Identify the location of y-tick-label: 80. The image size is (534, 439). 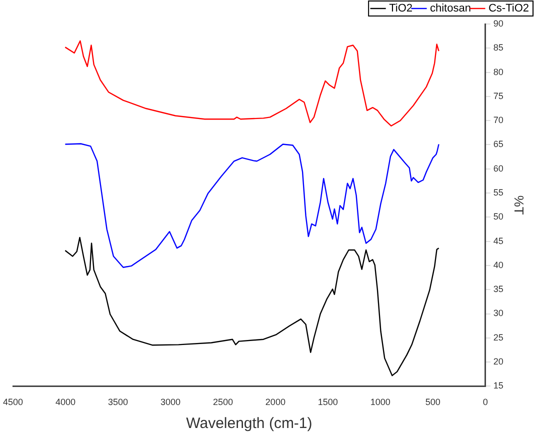
(498, 71).